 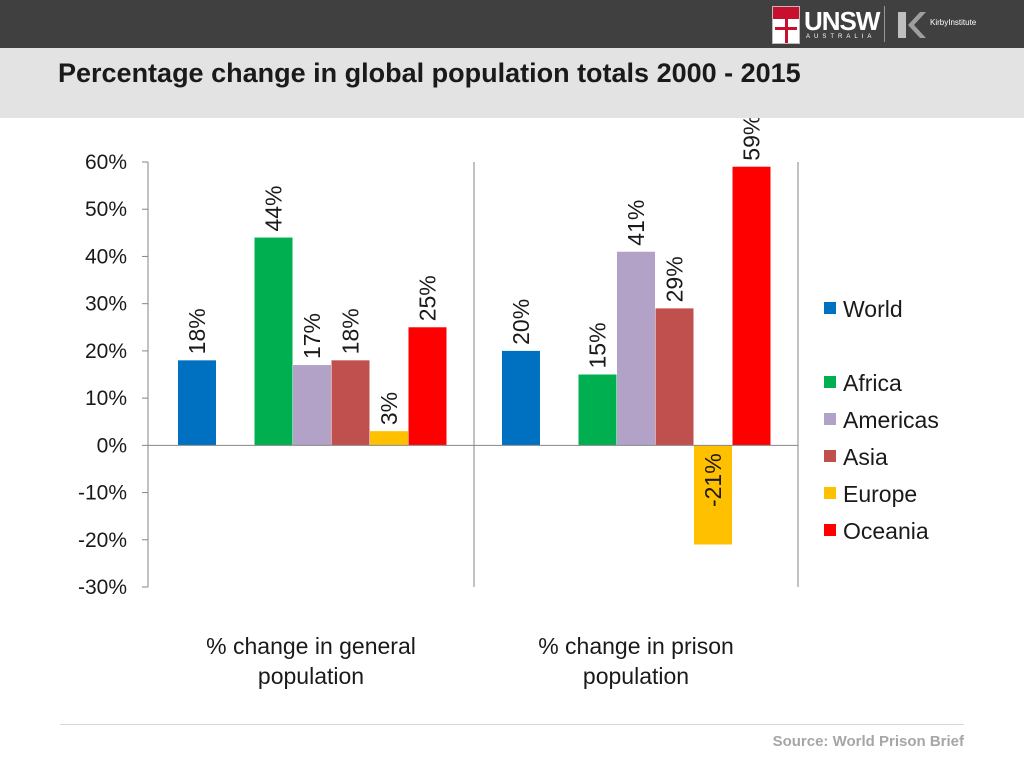 I want to click on kirby-logo-icon, so click(x=912, y=25).